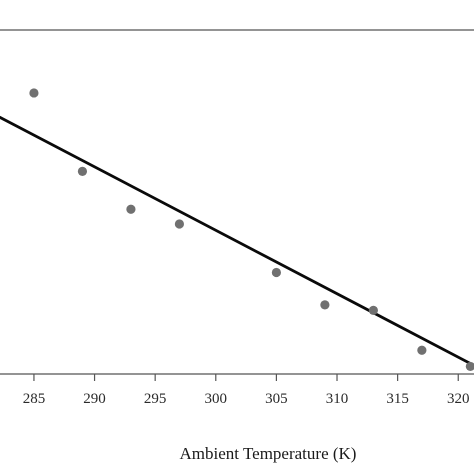  What do you see at coordinates (397, 399) in the screenshot?
I see `x-tick-label: 315` at bounding box center [397, 399].